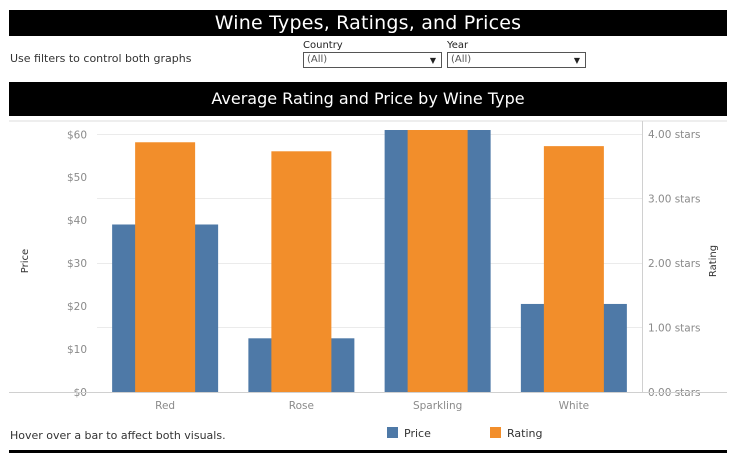 The height and width of the screenshot is (454, 736). What do you see at coordinates (674, 264) in the screenshot?
I see `y2-tick-label: 2.00 stars` at bounding box center [674, 264].